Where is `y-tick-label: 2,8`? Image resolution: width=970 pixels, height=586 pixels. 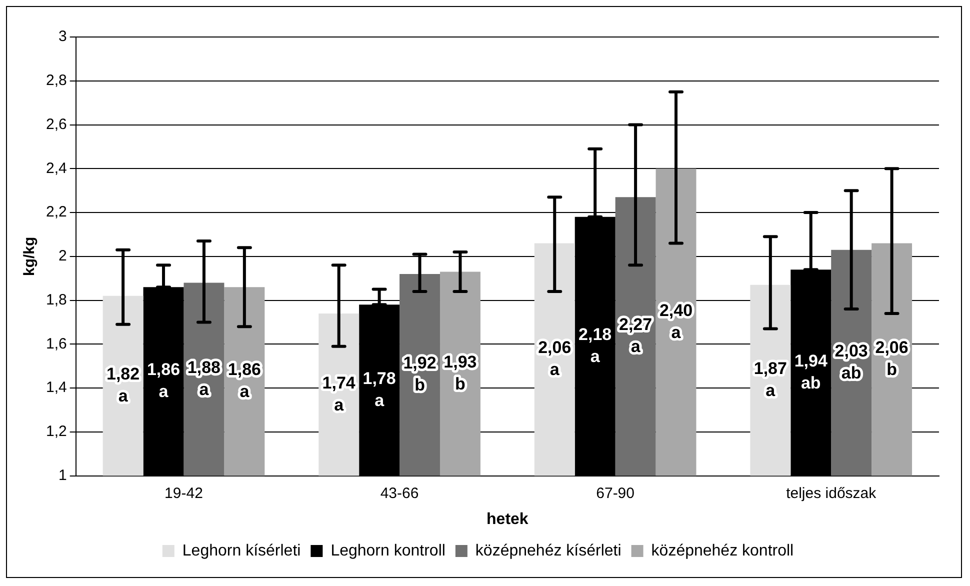
y-tick-label: 2,8 is located at coordinates (56, 81).